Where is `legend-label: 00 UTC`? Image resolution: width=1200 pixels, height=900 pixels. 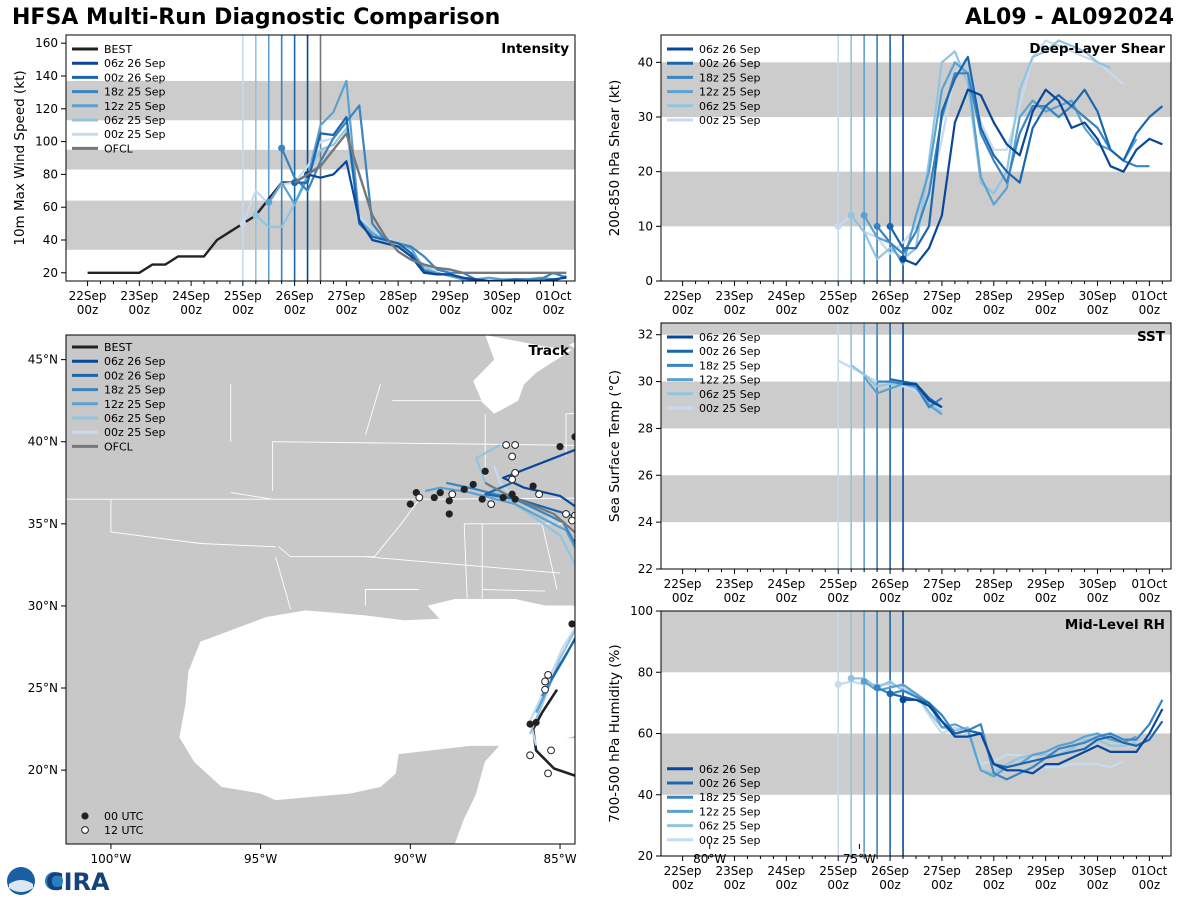
legend-label: 00 UTC is located at coordinates (124, 816).